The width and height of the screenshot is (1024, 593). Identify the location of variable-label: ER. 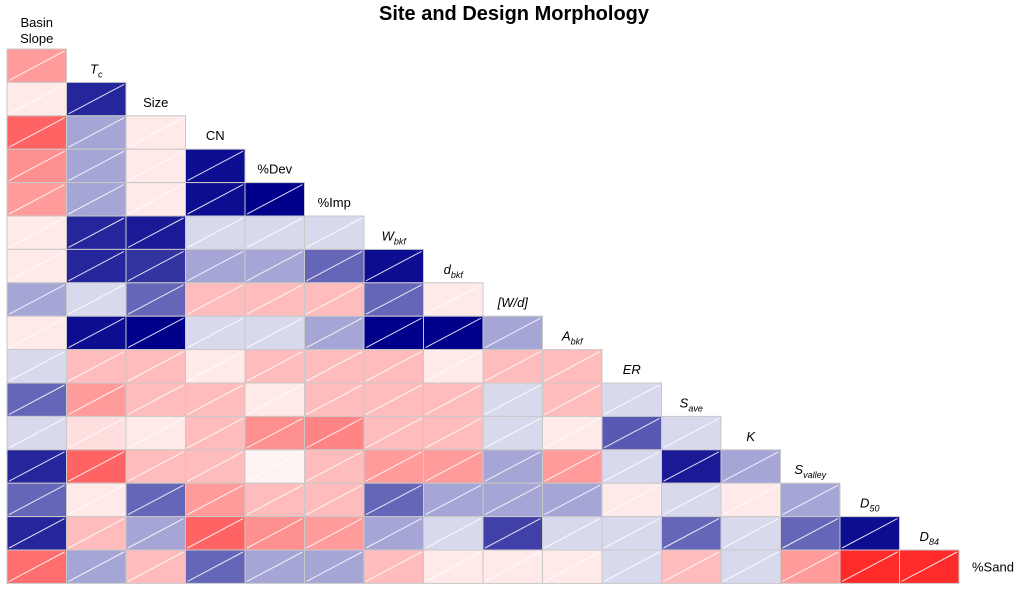
(632, 369).